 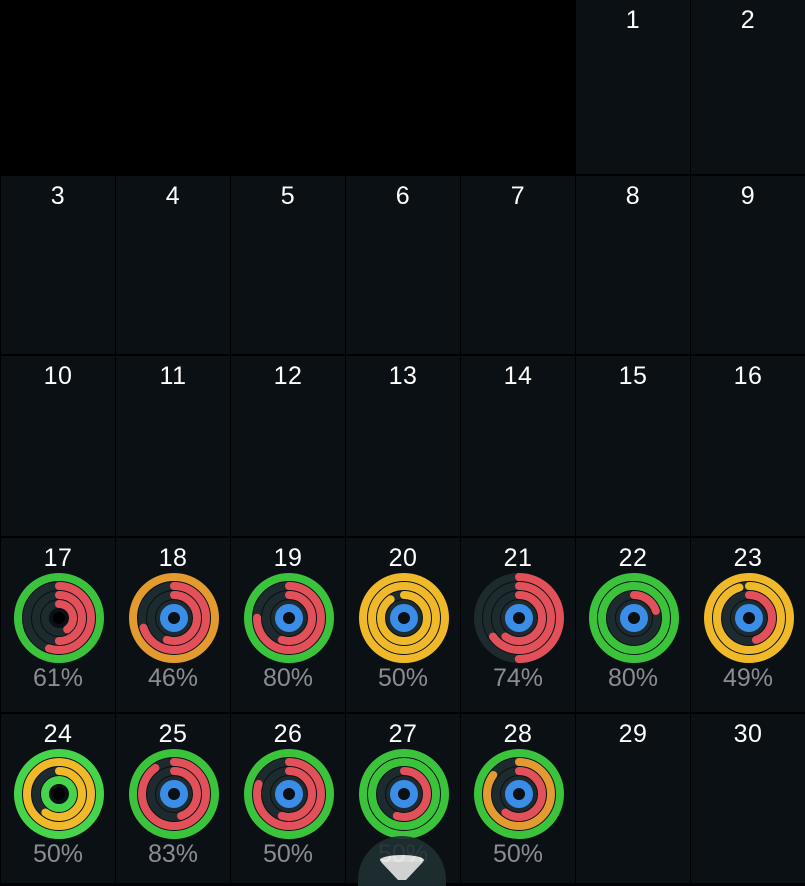 I want to click on day-number: 16, so click(x=748, y=376).